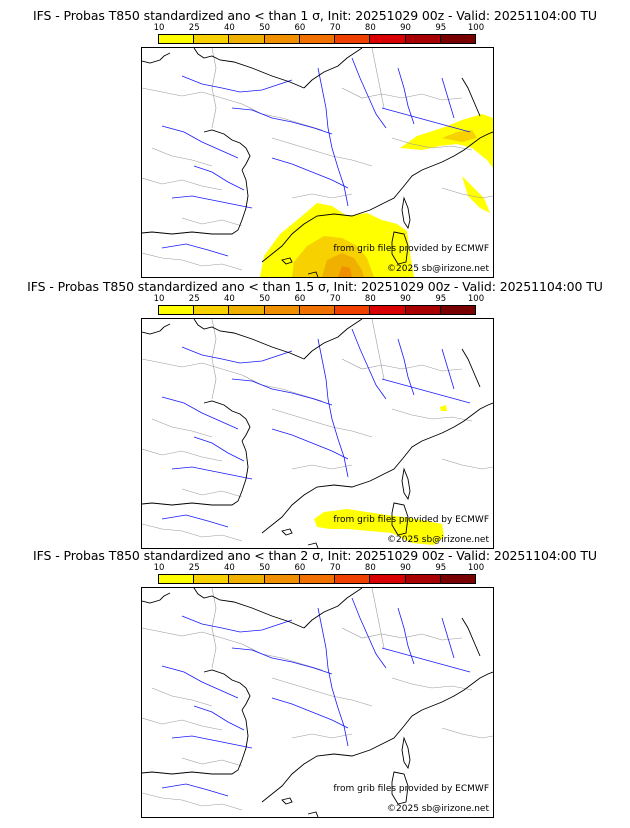 This screenshot has height=828, width=630. Describe the element at coordinates (159, 568) in the screenshot. I see `colorbar-tick-label: 10` at that location.